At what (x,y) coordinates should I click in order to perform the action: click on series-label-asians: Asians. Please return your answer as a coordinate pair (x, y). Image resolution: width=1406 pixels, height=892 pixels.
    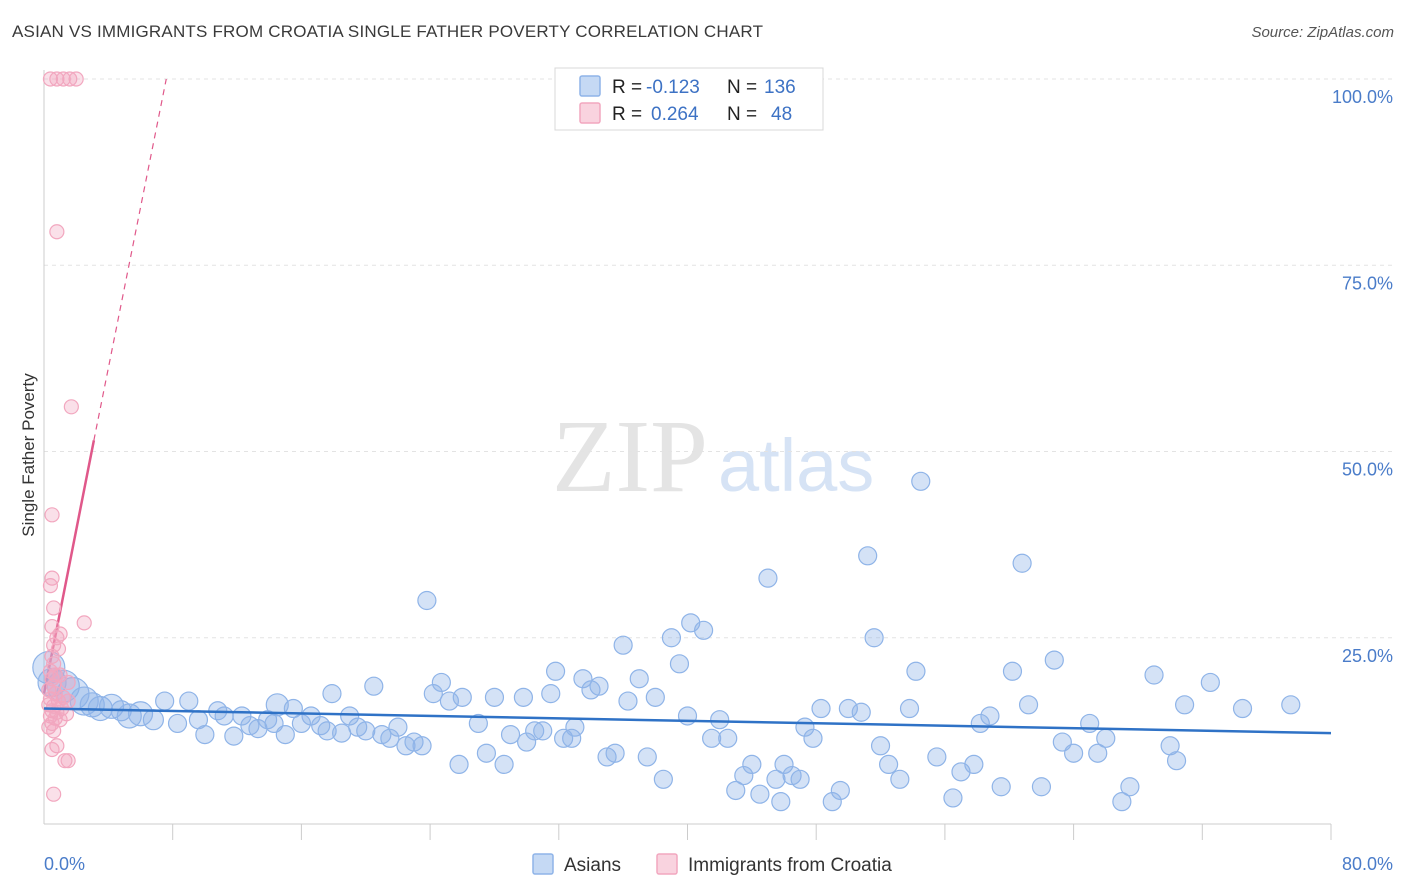
    Looking at the image, I should click on (592, 865).